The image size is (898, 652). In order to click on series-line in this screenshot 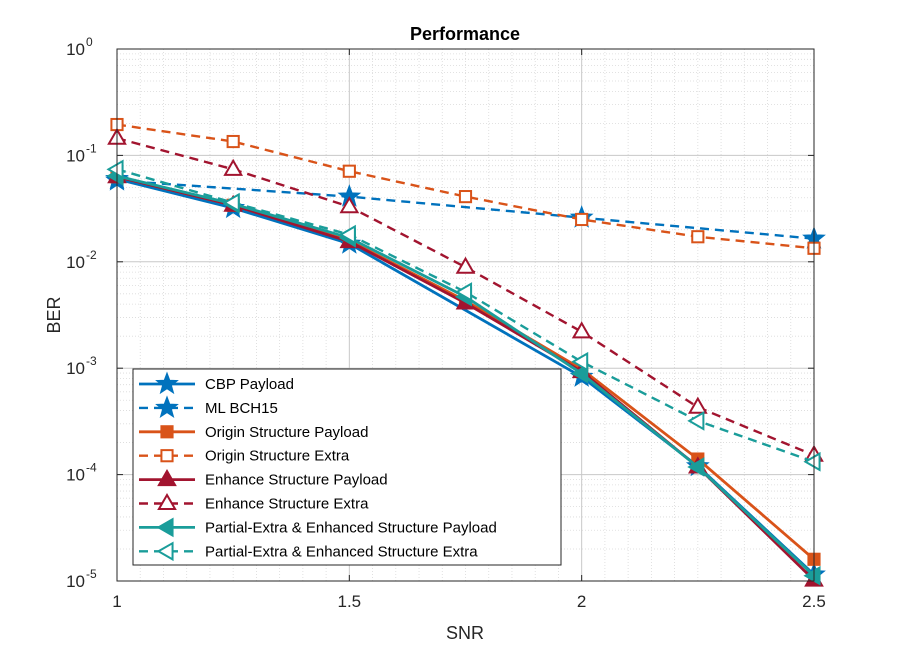, I will do `click(465, 209)`.